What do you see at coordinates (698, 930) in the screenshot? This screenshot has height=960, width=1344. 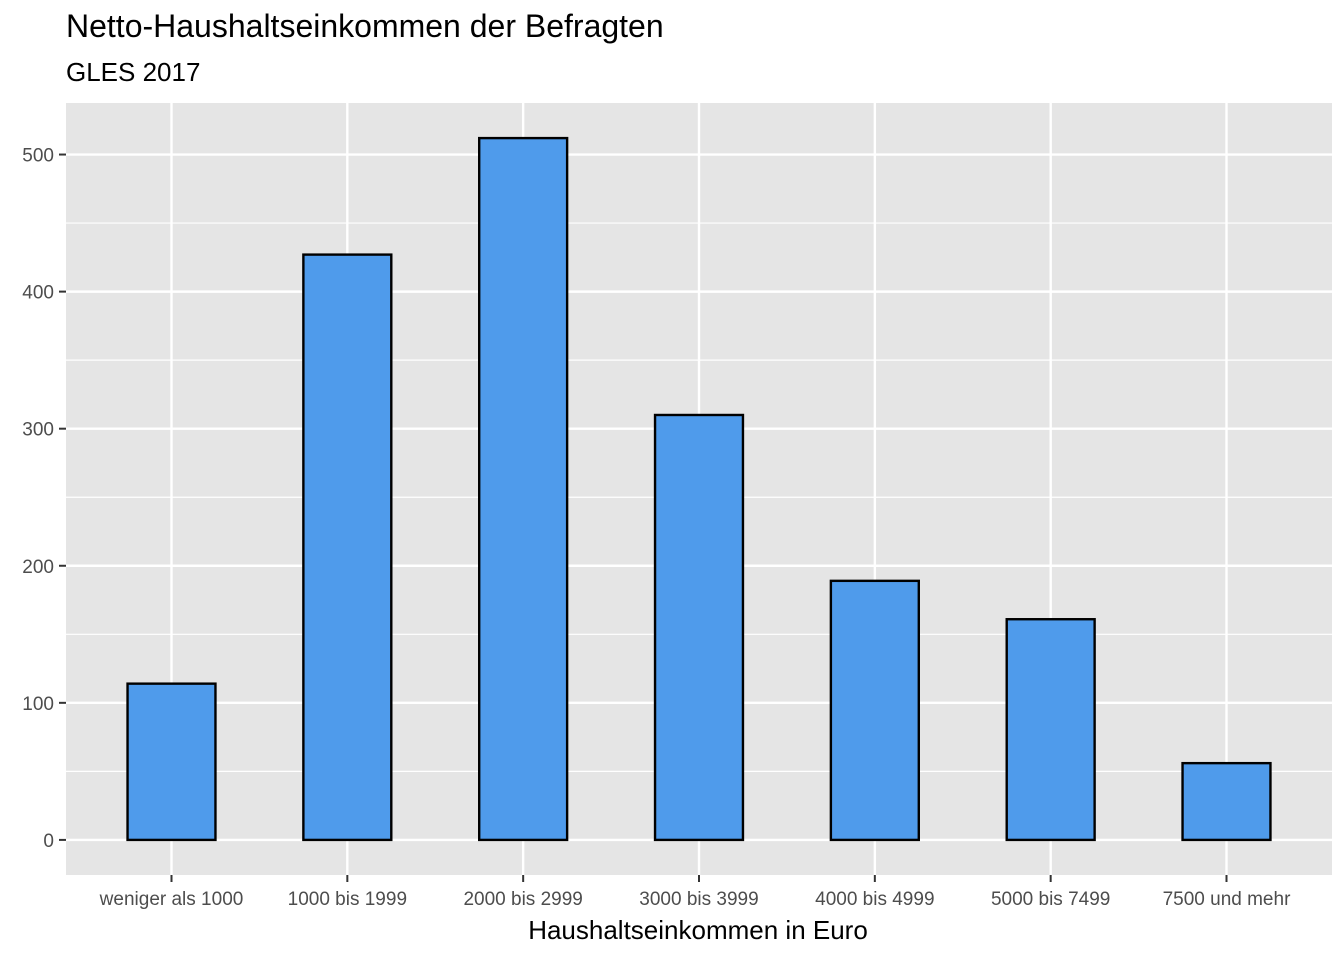 I see `x-axis-title: Haushaltseinkommen in Euro` at bounding box center [698, 930].